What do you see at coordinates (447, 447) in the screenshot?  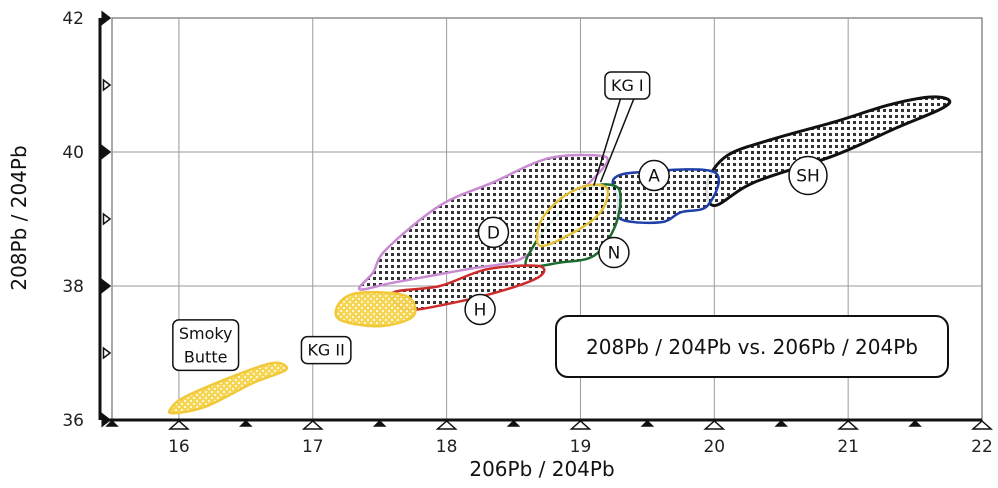 I see `x-tick-label: 18` at bounding box center [447, 447].